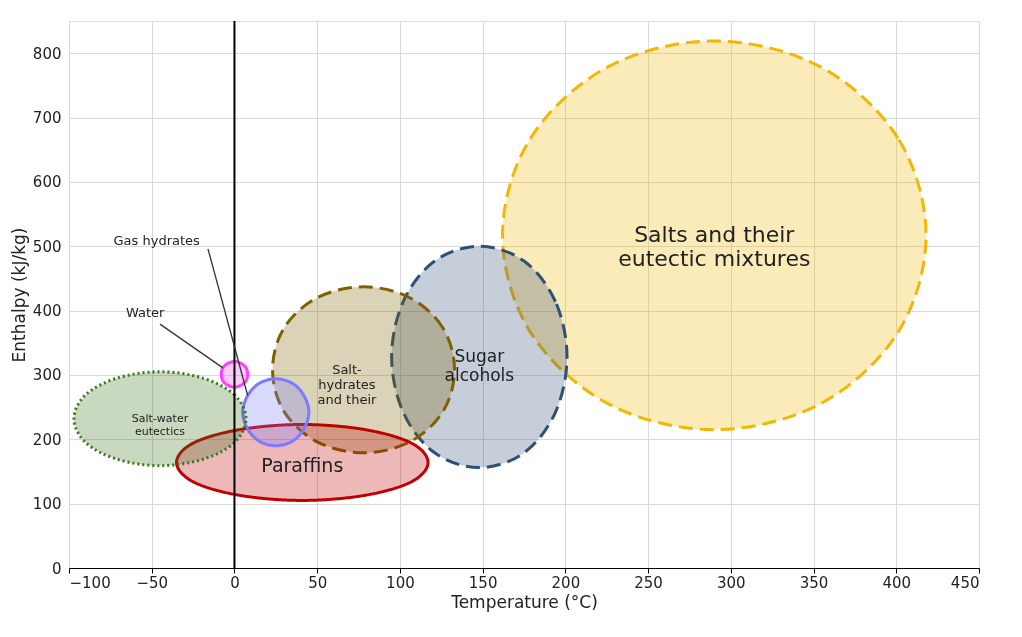 The height and width of the screenshot is (637, 1022). What do you see at coordinates (47, 118) in the screenshot?
I see `y-tick-label: 700` at bounding box center [47, 118].